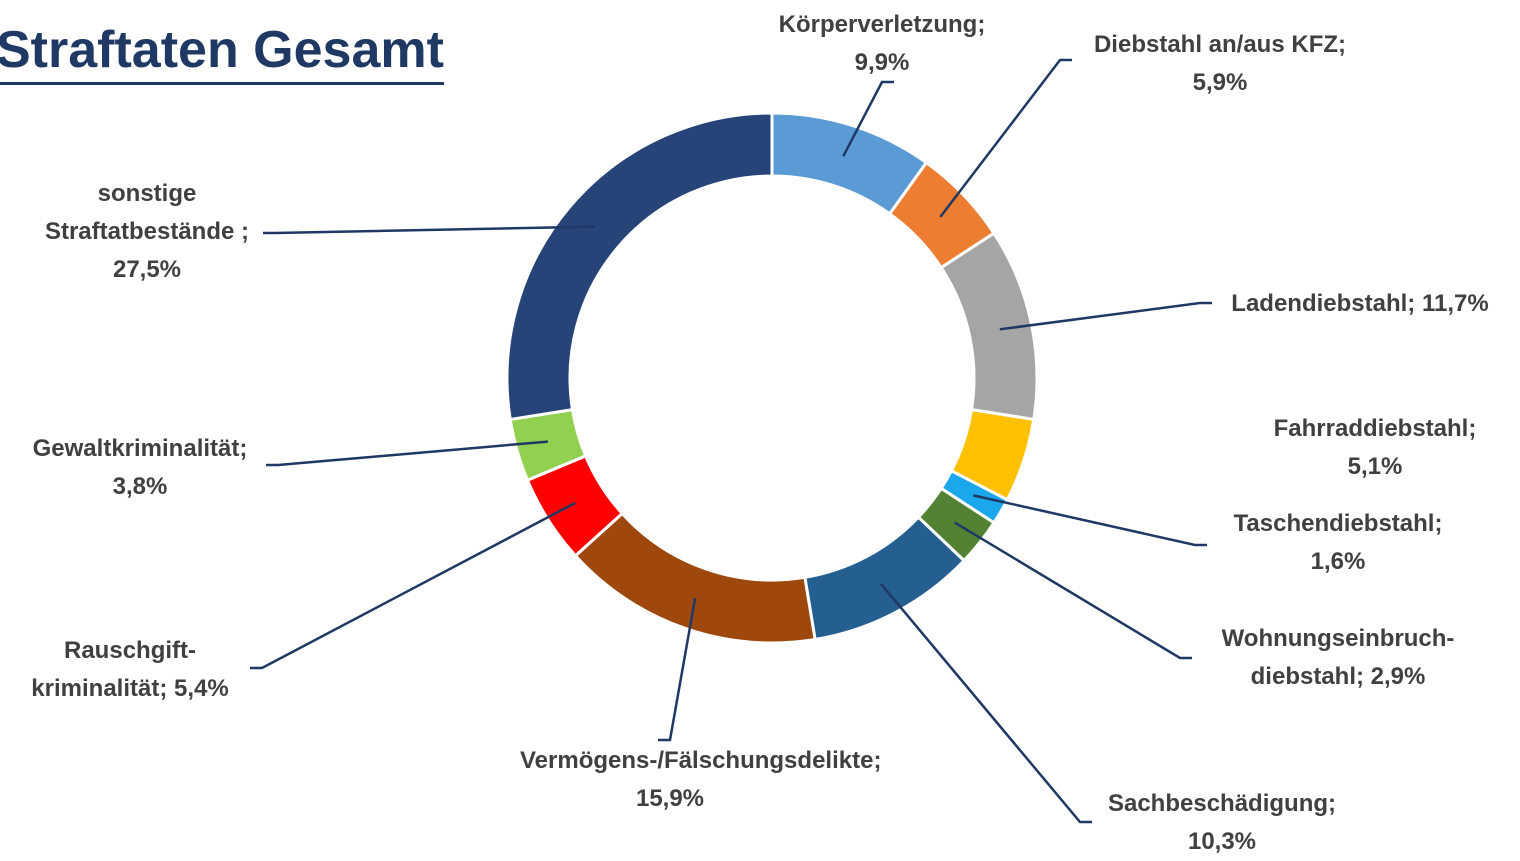 The width and height of the screenshot is (1520, 861). Describe the element at coordinates (113, 669) in the screenshot. I see `category-label: Rauschgift-kriminalität;` at that location.